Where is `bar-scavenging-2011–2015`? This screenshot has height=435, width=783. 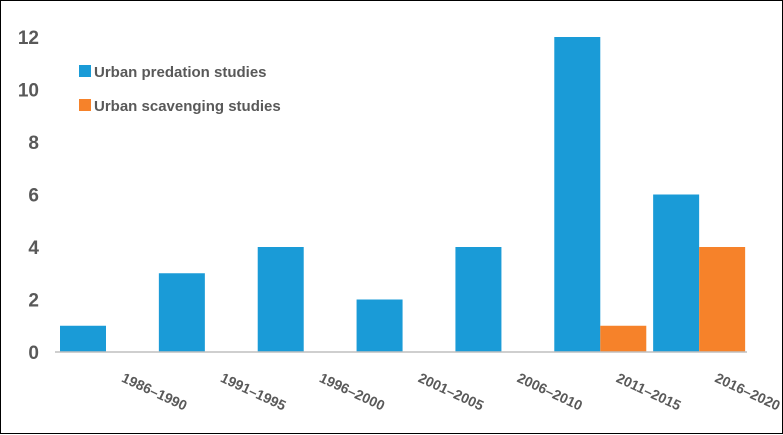 bar-scavenging-2011–2015 is located at coordinates (623, 338).